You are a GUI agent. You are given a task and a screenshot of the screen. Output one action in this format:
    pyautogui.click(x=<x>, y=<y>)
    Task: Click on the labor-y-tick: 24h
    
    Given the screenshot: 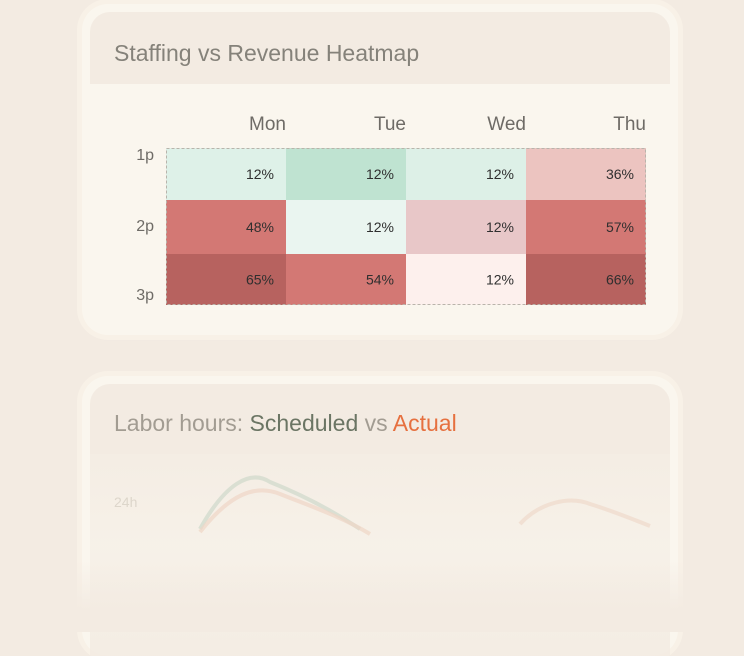 What is the action you would take?
    pyautogui.click(x=126, y=502)
    